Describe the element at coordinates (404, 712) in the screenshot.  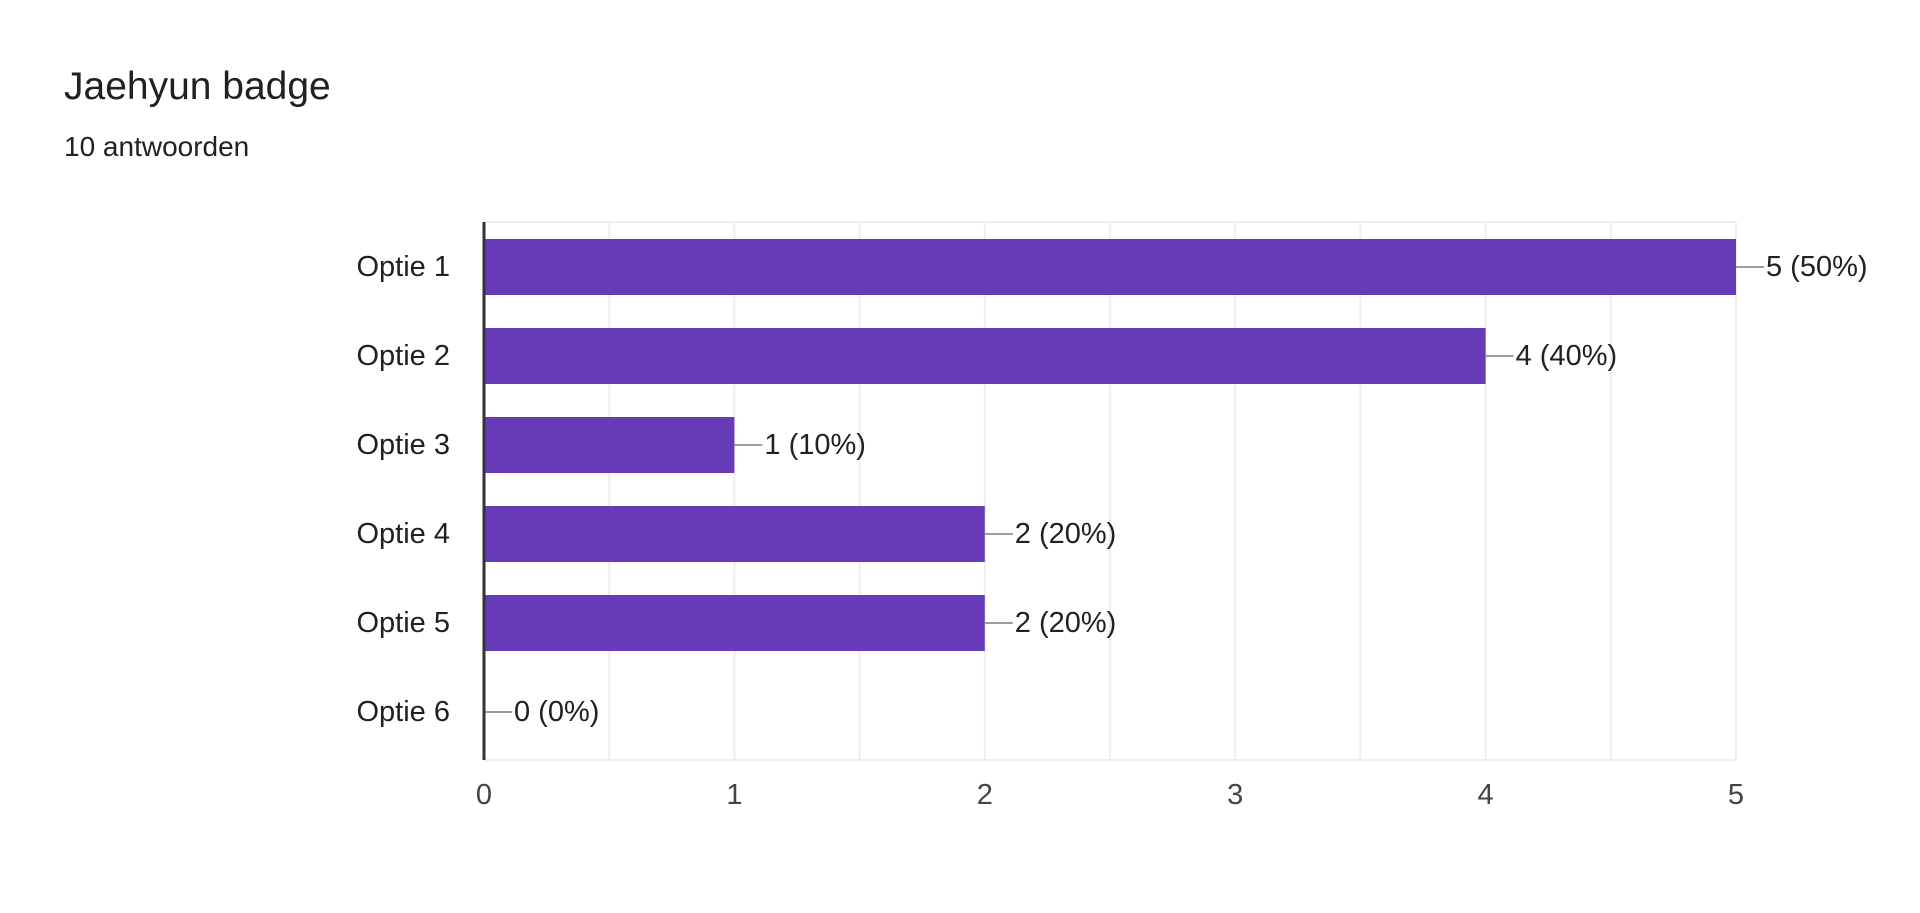
I see `category-label: Optie 6` at that location.